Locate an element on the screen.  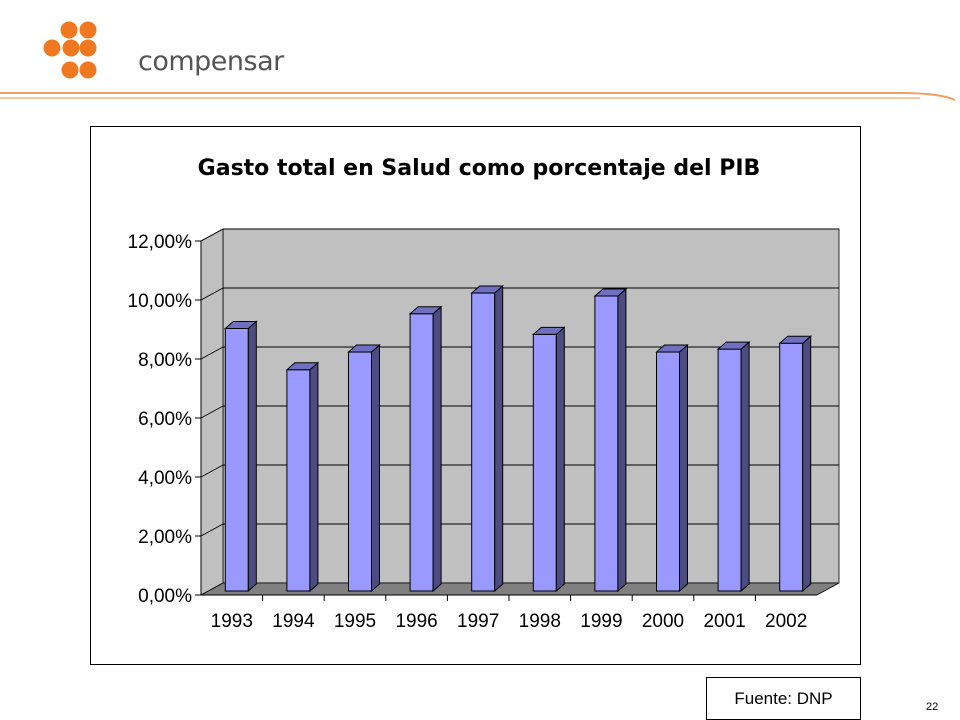
y-tick-label: 4,00% is located at coordinates (165, 478).